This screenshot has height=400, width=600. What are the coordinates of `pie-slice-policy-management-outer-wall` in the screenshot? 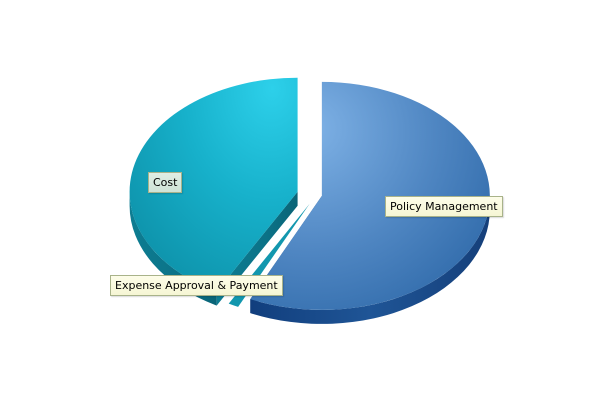 It's located at (370, 259).